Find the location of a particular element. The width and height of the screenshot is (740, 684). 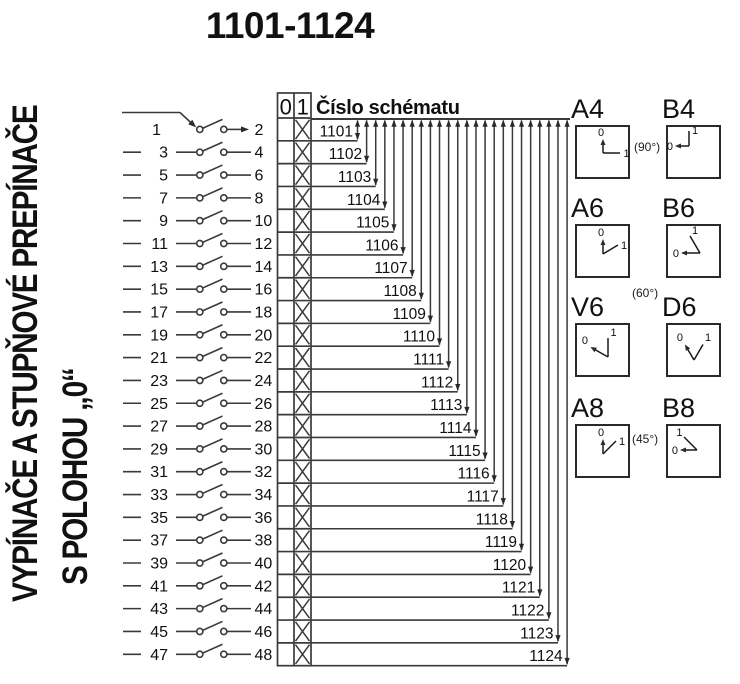

contact-number-right: 10 is located at coordinates (264, 221).